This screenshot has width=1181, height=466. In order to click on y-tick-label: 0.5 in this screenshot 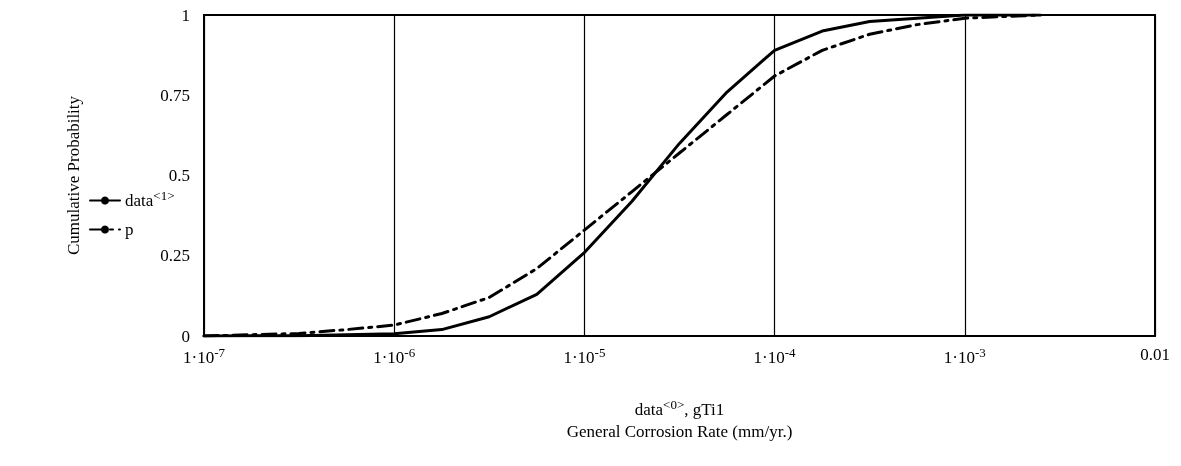, I will do `click(179, 175)`.